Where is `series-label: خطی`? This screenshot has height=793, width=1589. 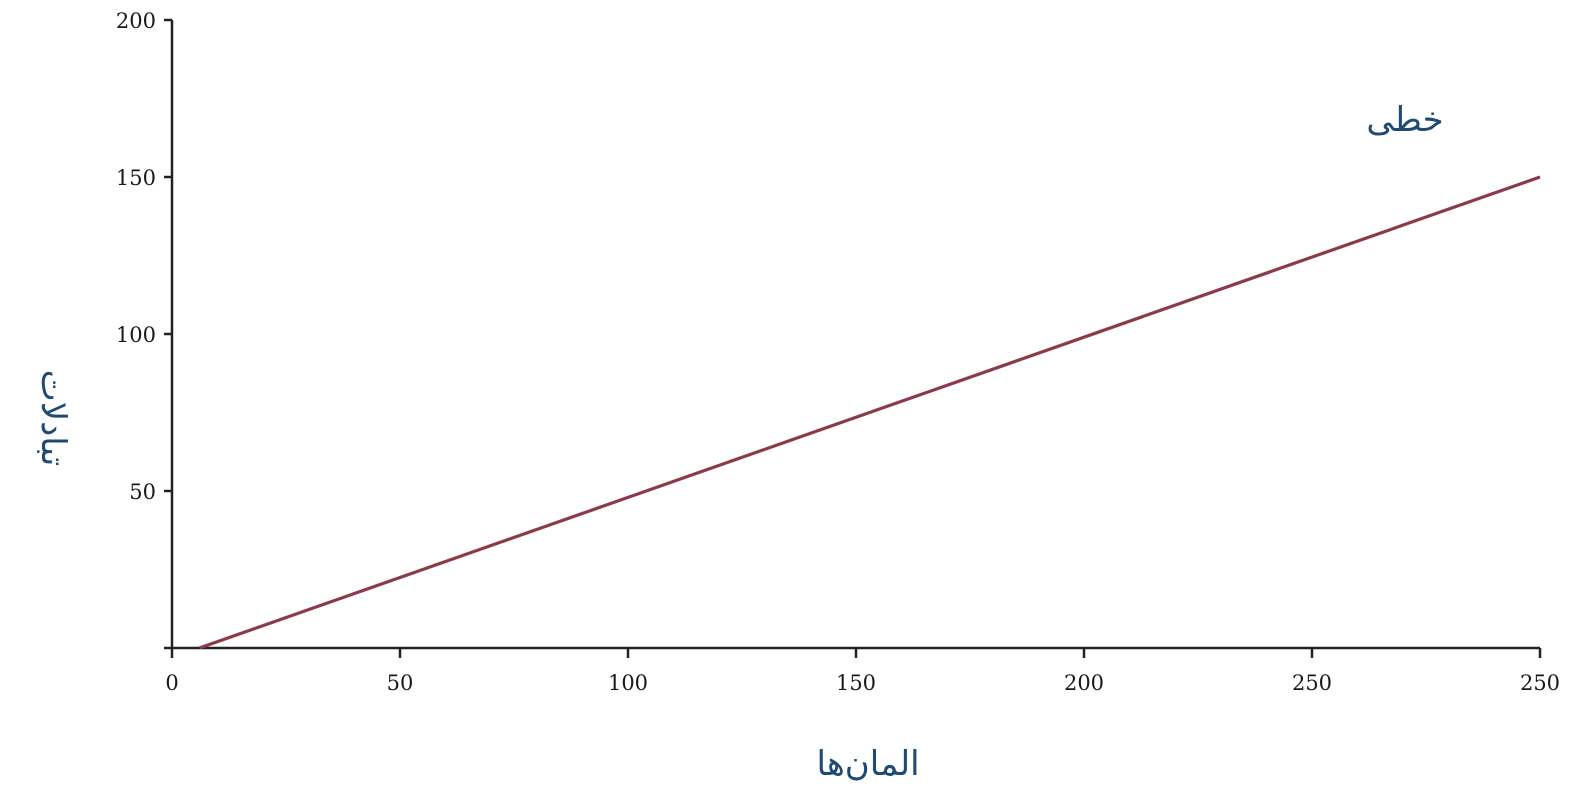 series-label: خطی is located at coordinates (1404, 120).